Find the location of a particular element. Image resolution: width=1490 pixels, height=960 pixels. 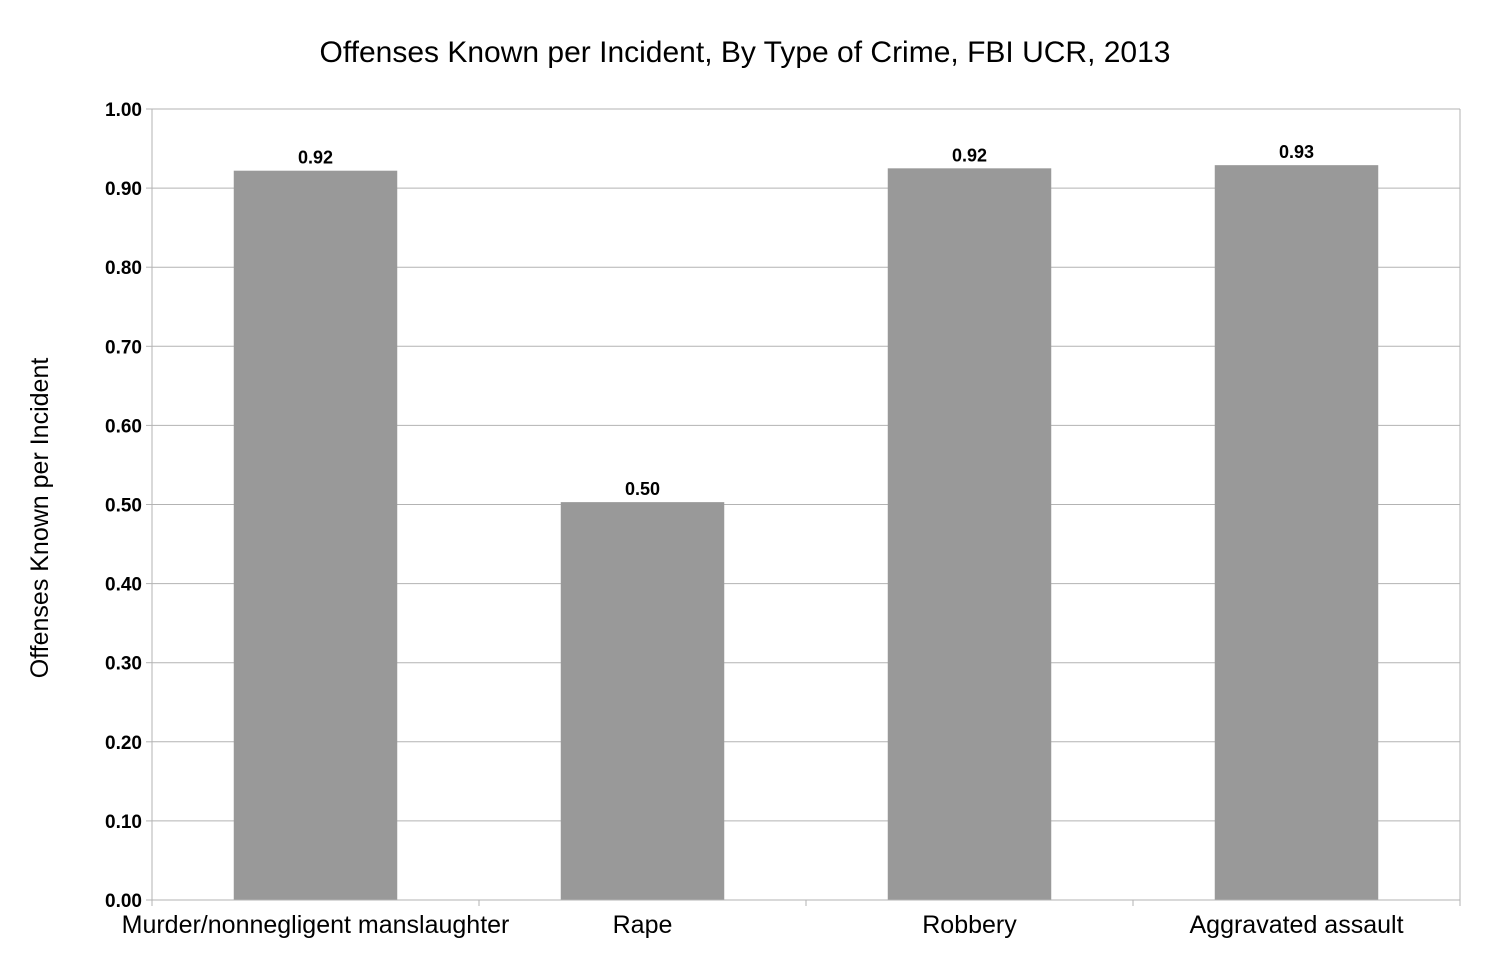

data-label: 0.50 is located at coordinates (642, 489).